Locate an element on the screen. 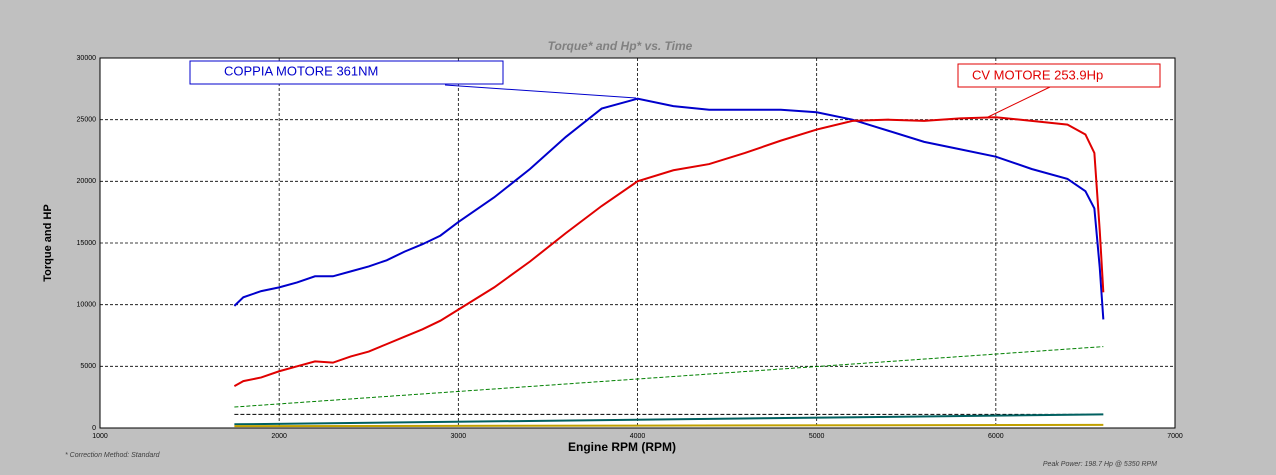 The width and height of the screenshot is (1276, 475). y-tick-label: 5000 is located at coordinates (88, 366).